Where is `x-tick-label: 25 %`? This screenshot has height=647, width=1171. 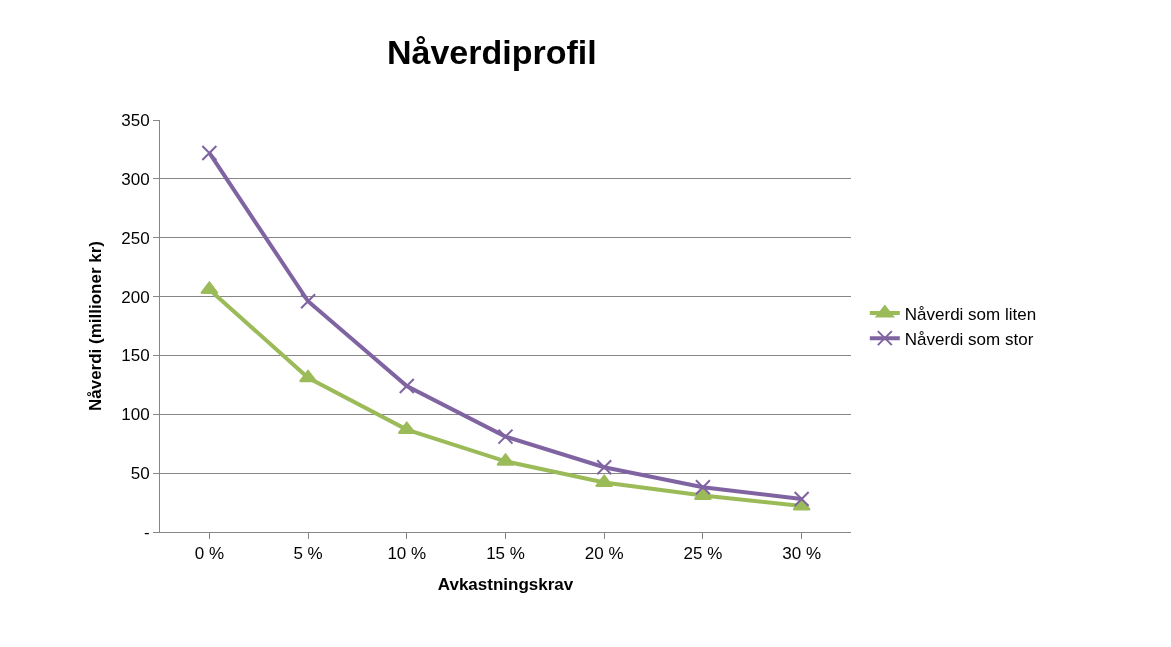 x-tick-label: 25 % is located at coordinates (703, 554).